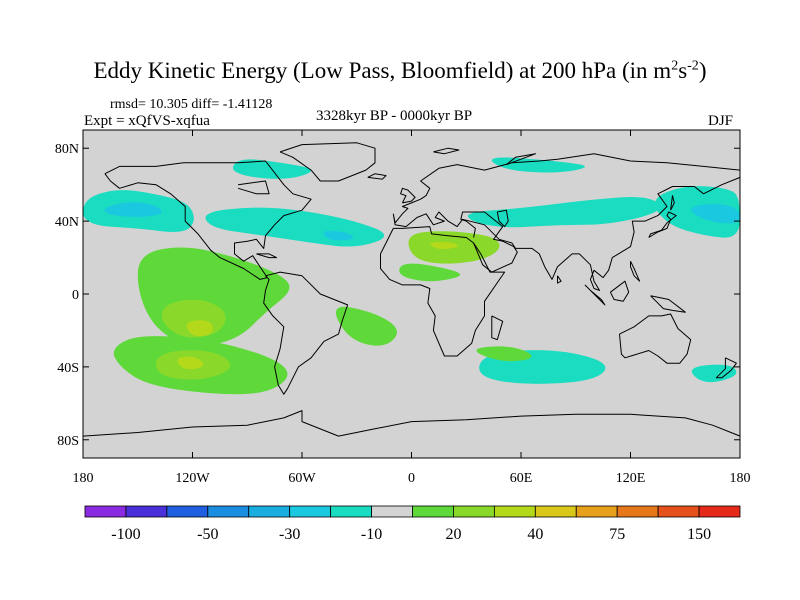  What do you see at coordinates (411, 423) in the screenshot?
I see `antarctica-coastline` at bounding box center [411, 423].